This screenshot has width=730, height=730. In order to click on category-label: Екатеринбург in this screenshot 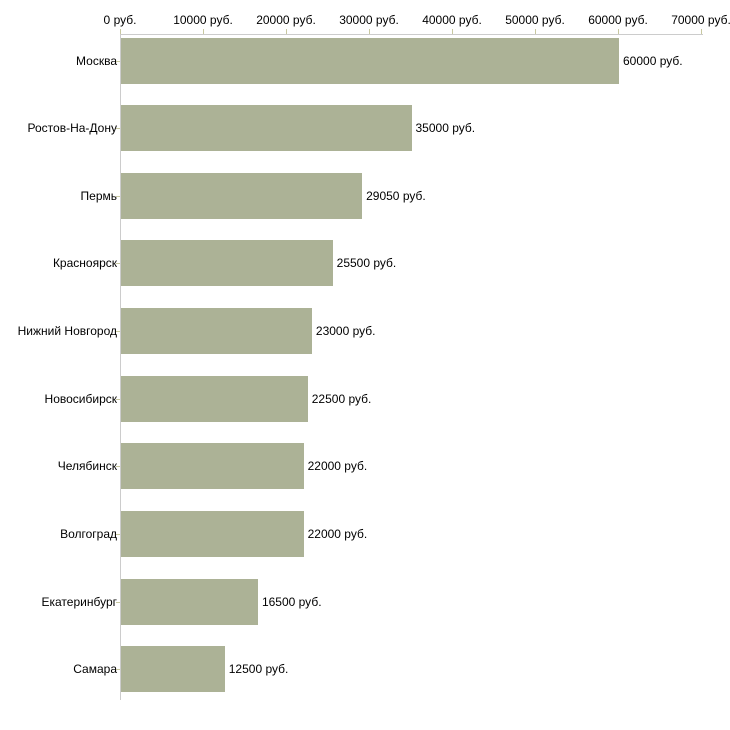, I will do `click(79, 601)`.